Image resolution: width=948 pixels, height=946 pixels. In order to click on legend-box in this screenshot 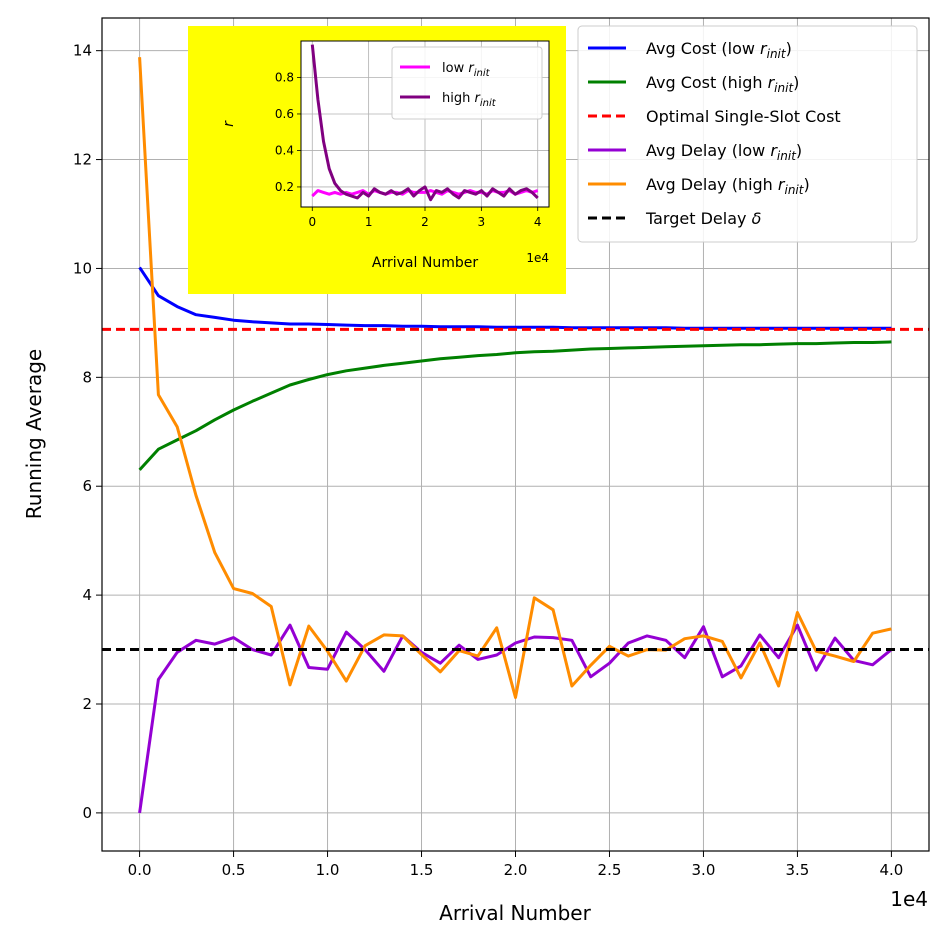, I will do `click(747, 134)`.